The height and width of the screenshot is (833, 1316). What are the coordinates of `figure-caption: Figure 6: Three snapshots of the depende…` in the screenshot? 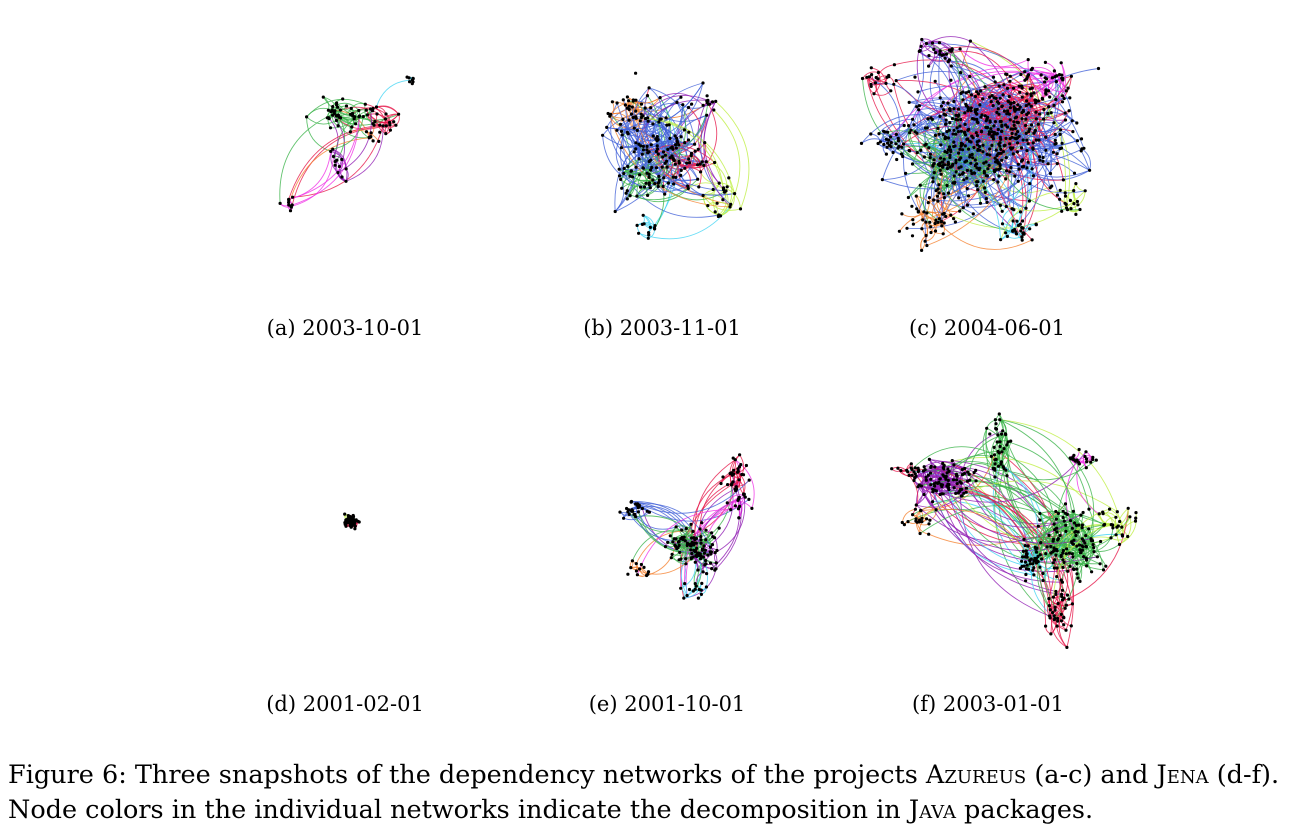 It's located at (658, 793).